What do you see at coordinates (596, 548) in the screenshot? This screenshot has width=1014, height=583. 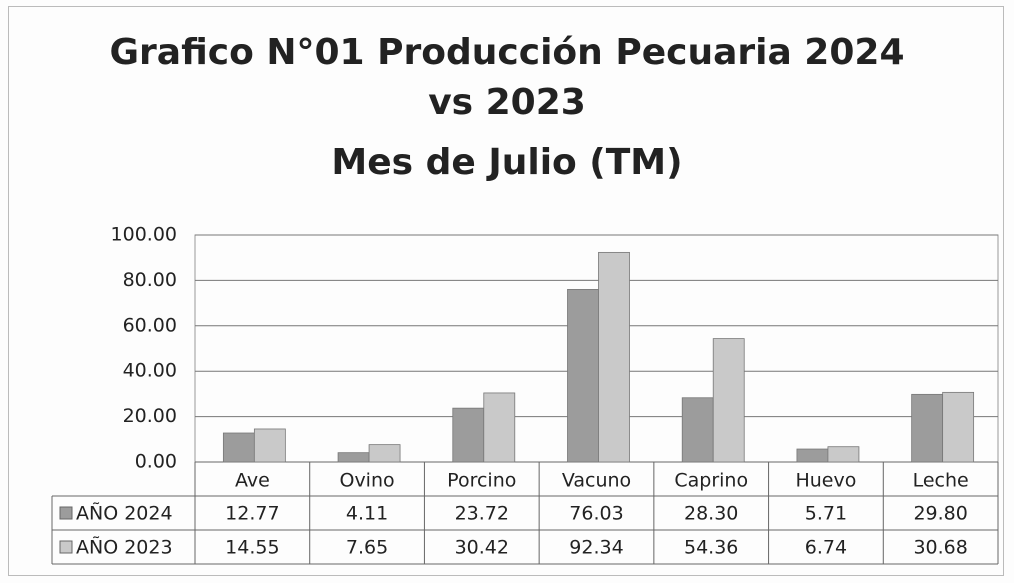 I see `data-label: 92.34` at bounding box center [596, 548].